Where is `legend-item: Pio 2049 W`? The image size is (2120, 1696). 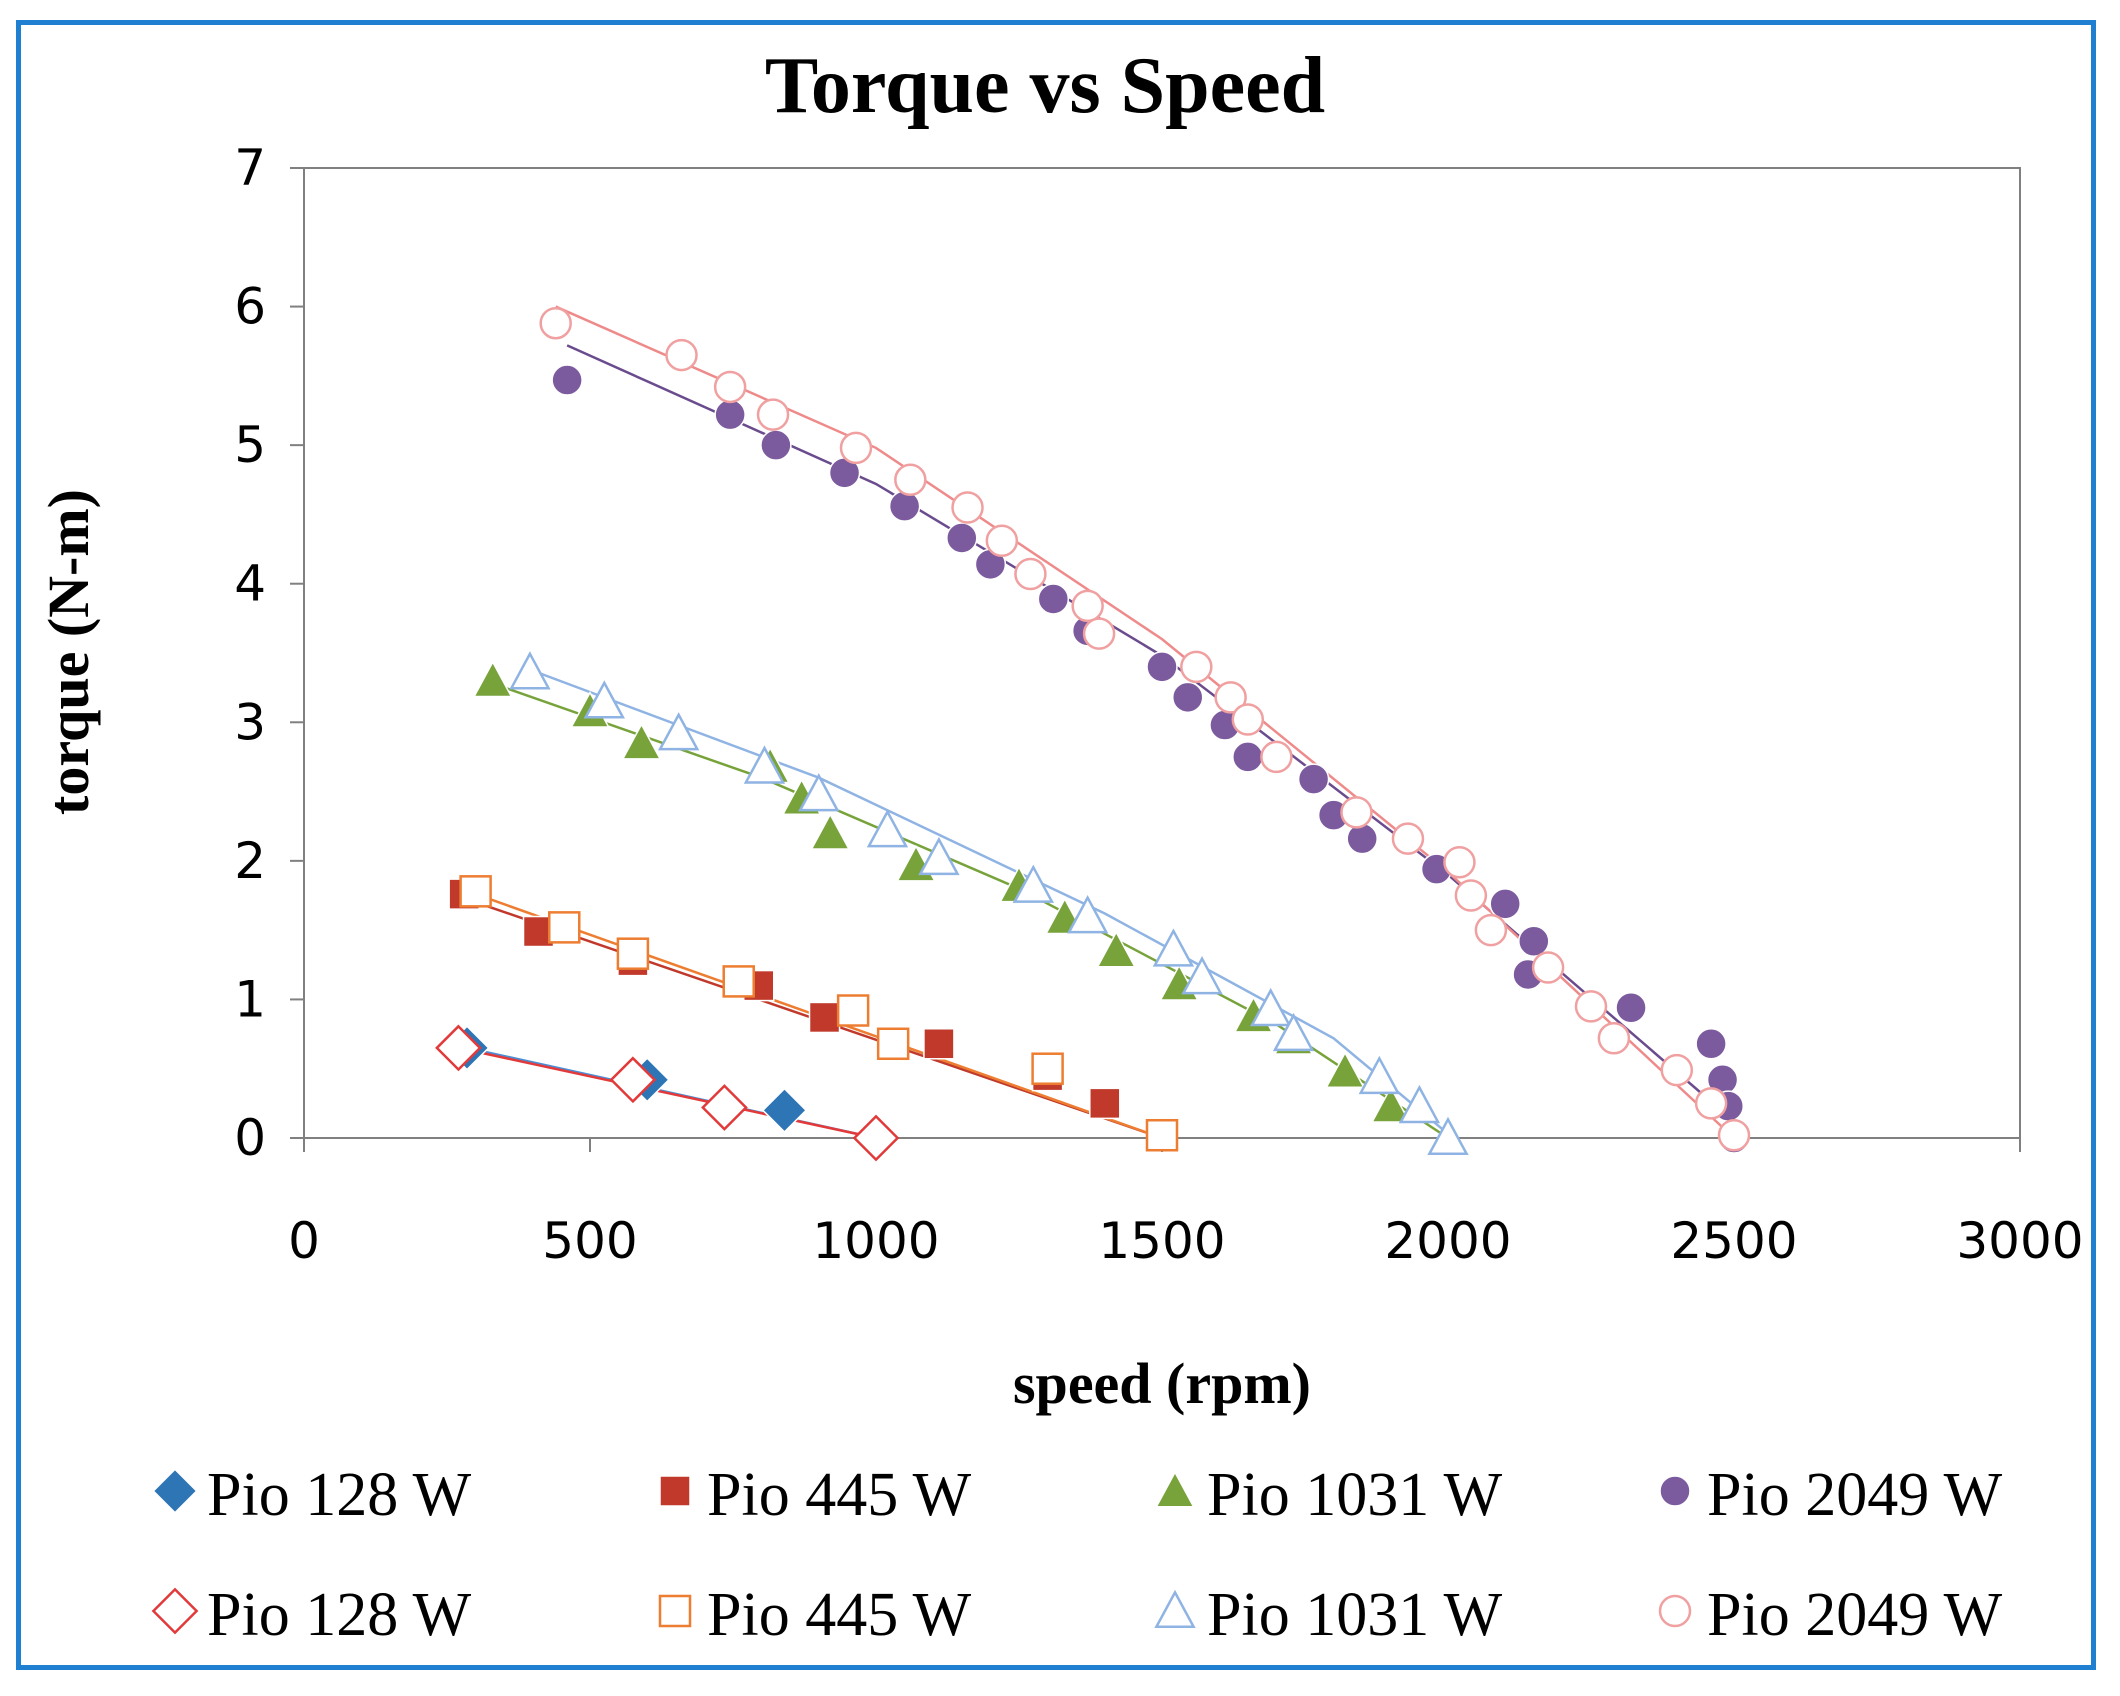 legend-item: Pio 2049 W is located at coordinates (1830, 1615).